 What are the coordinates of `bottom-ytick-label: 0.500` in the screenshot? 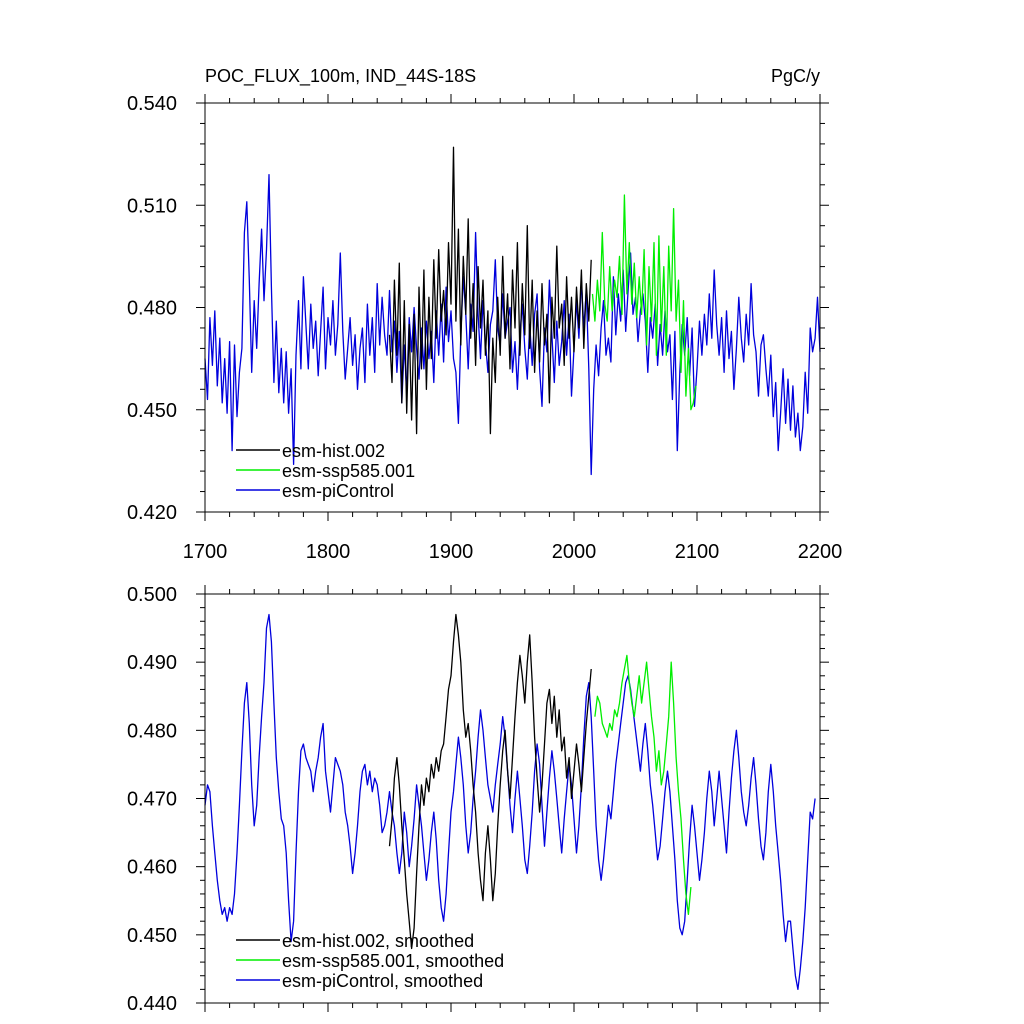 It's located at (152, 595).